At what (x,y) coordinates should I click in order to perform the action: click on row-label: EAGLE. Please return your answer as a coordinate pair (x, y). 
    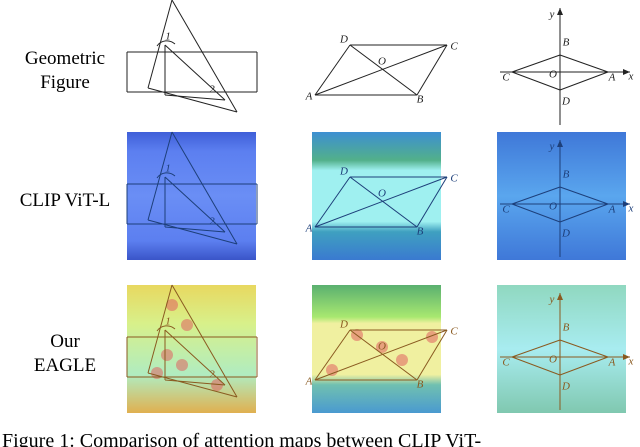
    Looking at the image, I should click on (65, 365).